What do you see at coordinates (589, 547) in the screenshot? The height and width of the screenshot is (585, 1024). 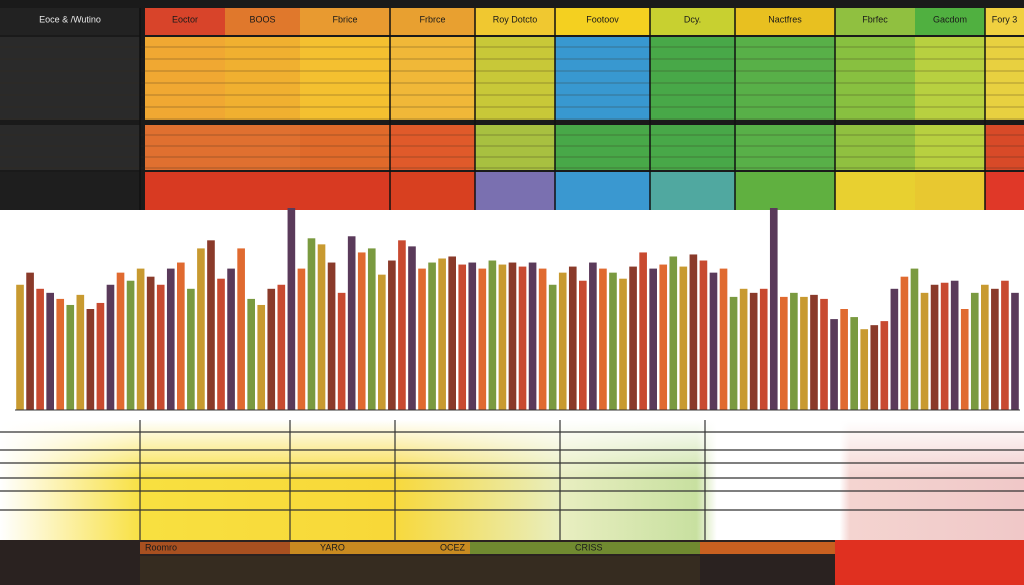 I see `footer-label: CRISS` at bounding box center [589, 547].